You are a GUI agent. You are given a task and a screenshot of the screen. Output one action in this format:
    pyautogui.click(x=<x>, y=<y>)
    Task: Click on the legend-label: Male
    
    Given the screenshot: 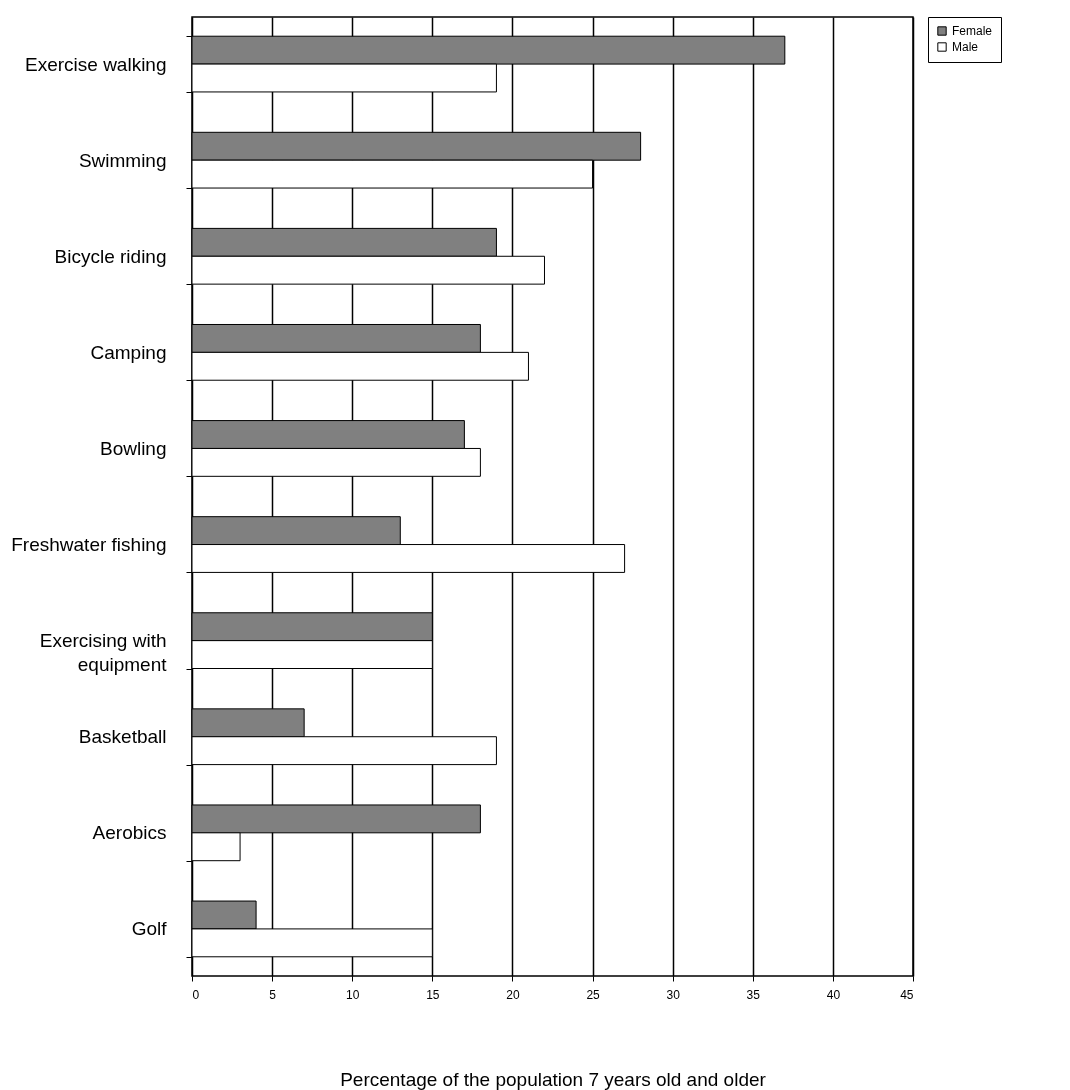 What is the action you would take?
    pyautogui.click(x=965, y=47)
    